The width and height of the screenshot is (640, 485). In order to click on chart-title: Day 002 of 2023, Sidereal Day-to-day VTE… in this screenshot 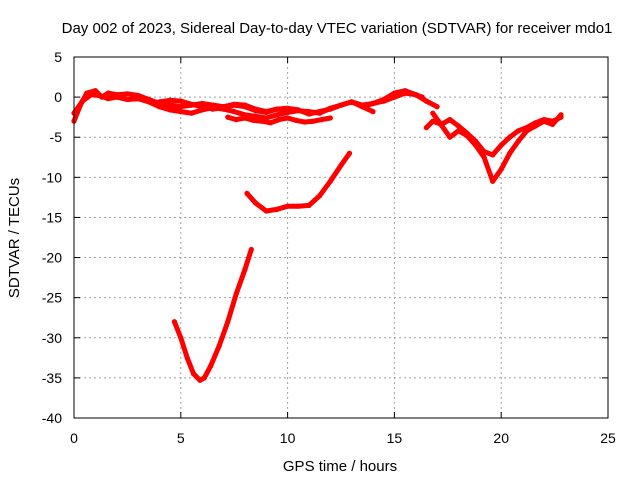, I will do `click(337, 28)`.